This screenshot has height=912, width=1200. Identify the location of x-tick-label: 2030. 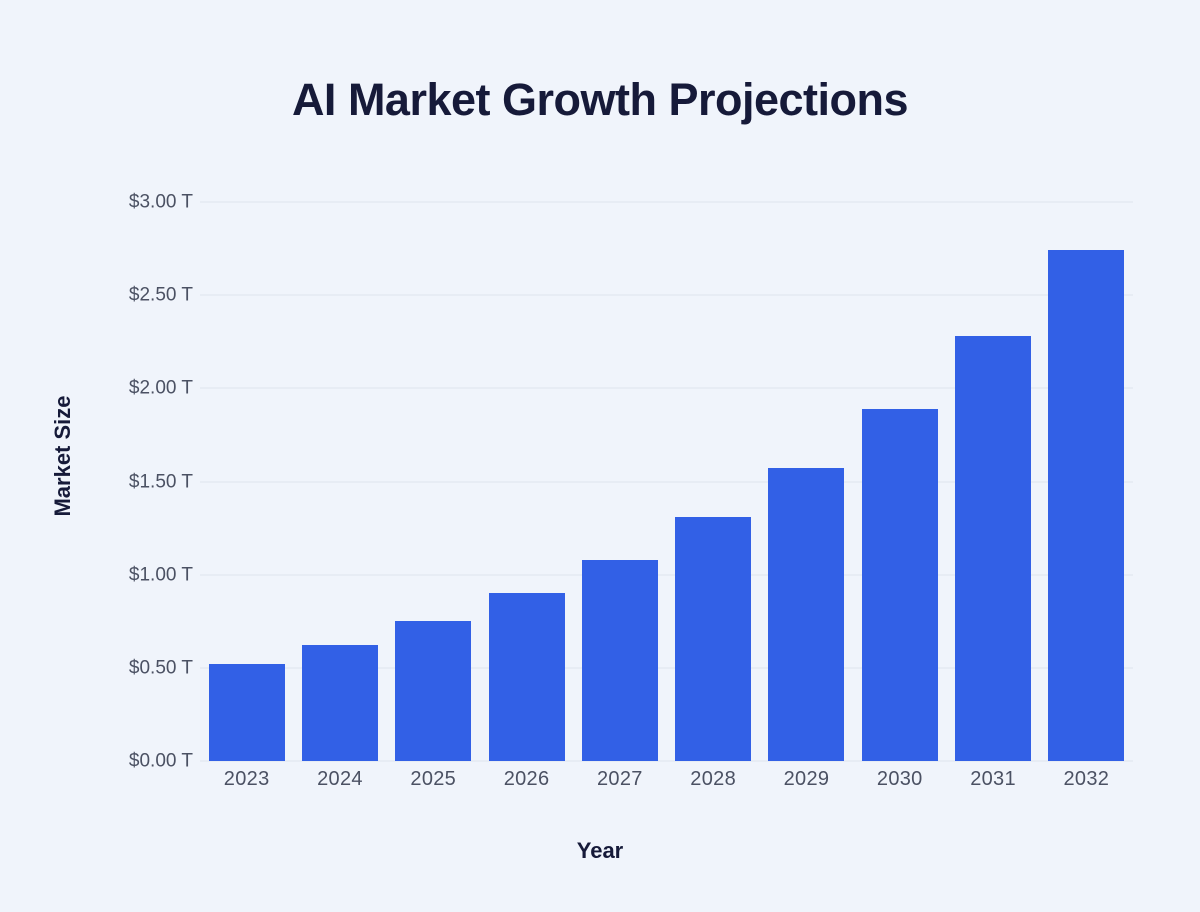
(899, 779).